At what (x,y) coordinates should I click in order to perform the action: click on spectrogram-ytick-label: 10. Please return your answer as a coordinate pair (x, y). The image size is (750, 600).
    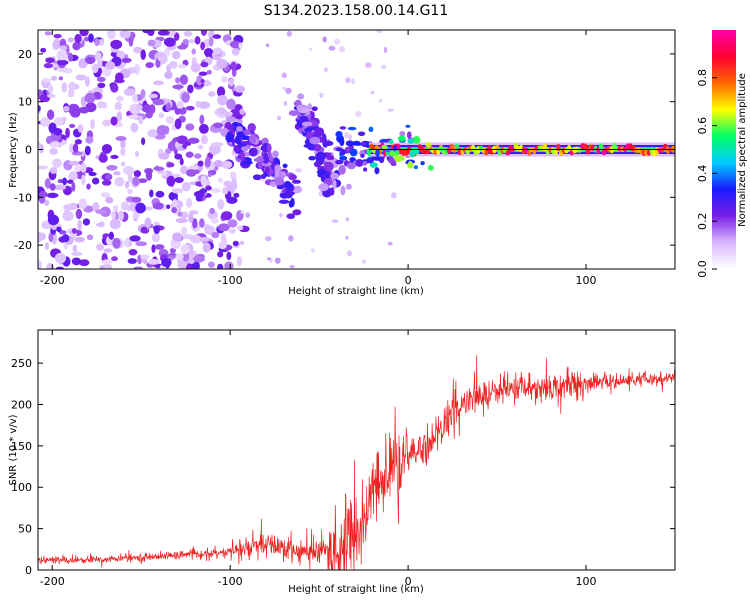
    Looking at the image, I should click on (25, 102).